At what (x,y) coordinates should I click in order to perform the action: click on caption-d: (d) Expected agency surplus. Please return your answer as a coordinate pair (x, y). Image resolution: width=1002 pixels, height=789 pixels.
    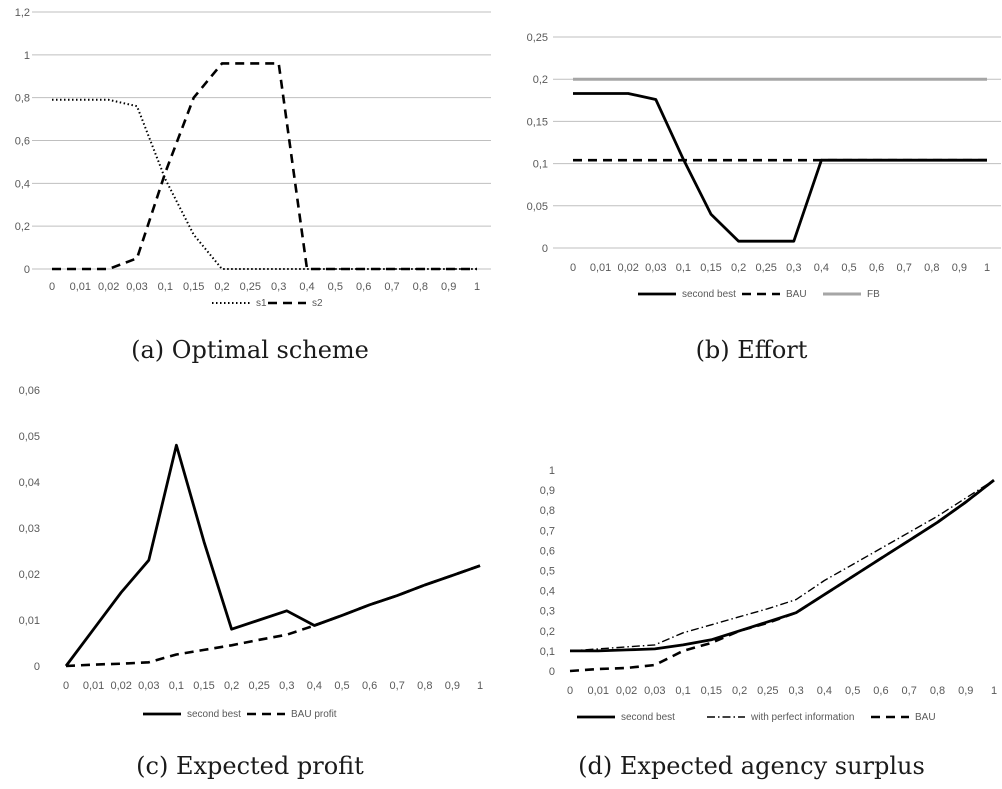
    Looking at the image, I should click on (751, 766).